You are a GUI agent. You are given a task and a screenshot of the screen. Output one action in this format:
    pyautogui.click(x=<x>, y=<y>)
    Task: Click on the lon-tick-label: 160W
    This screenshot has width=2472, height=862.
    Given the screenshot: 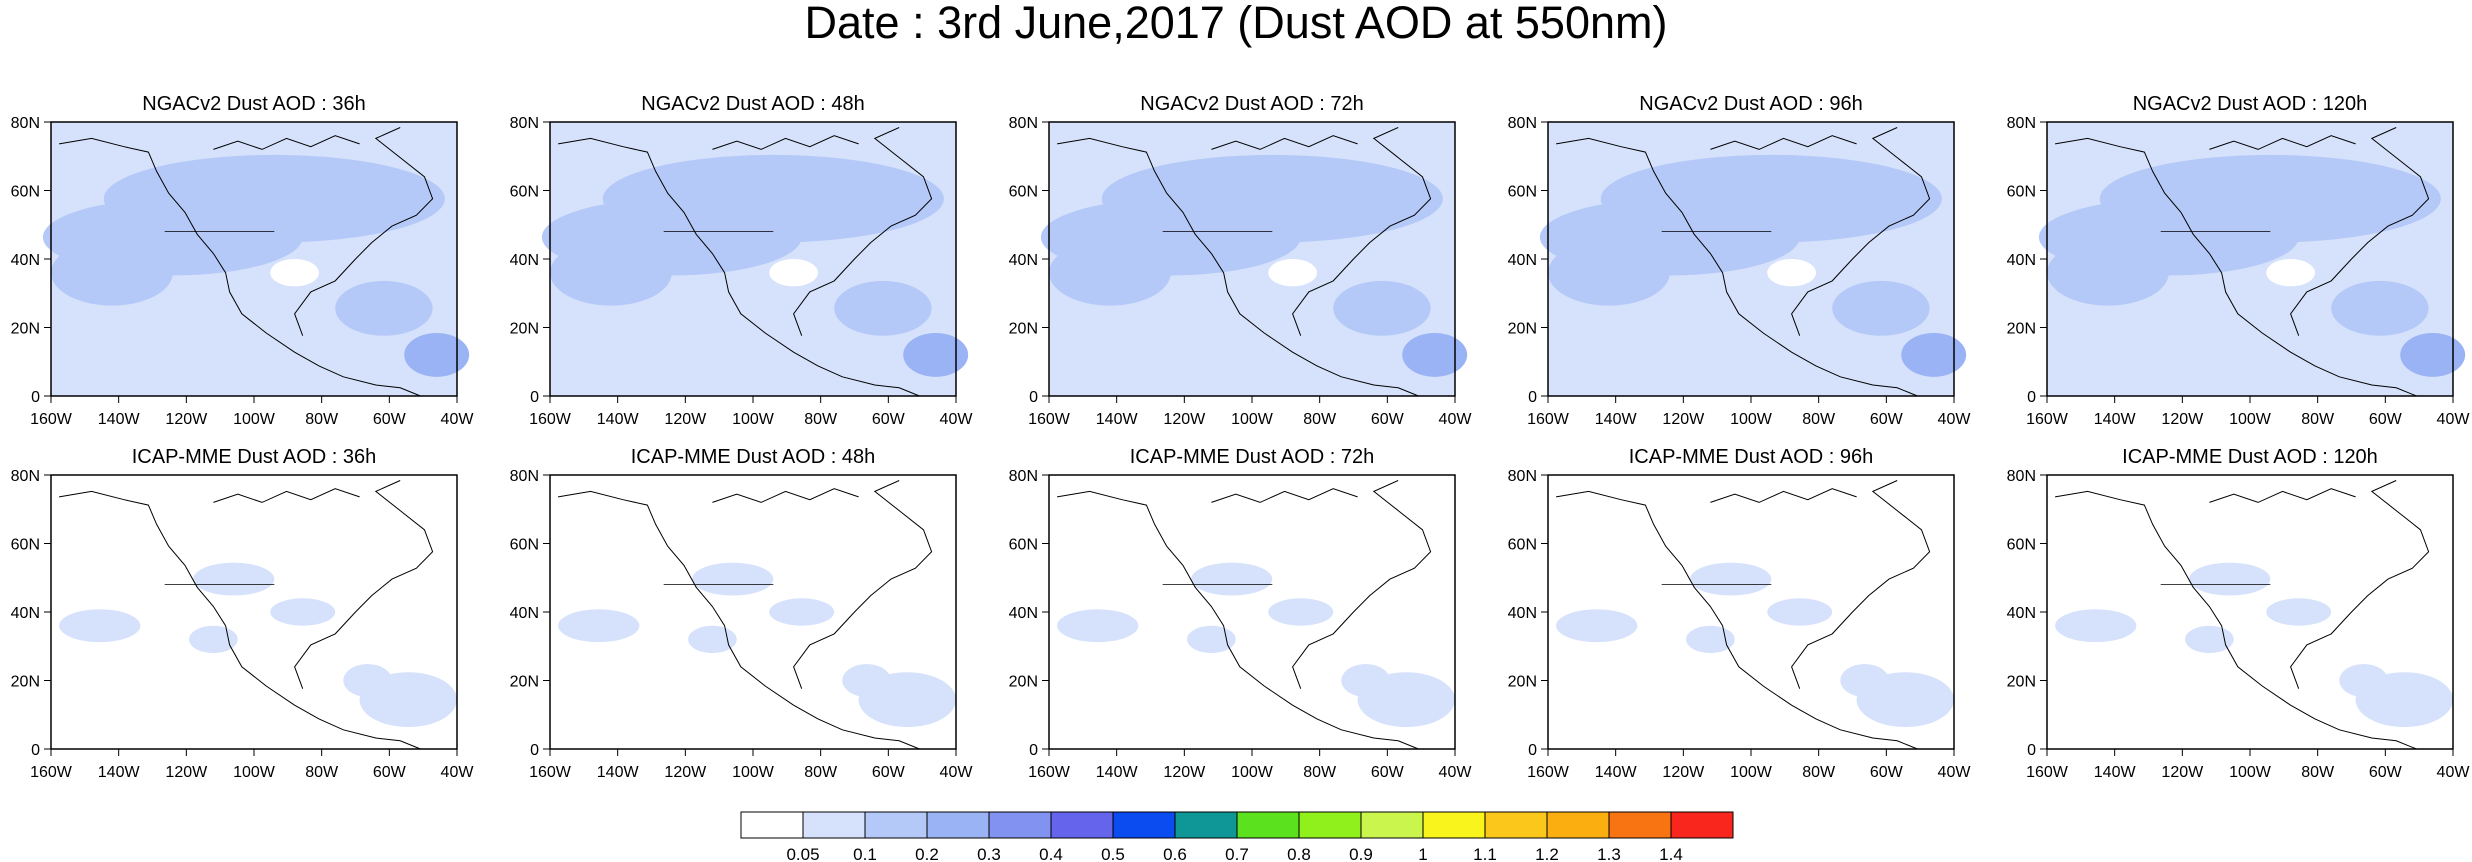 What is the action you would take?
    pyautogui.click(x=51, y=419)
    